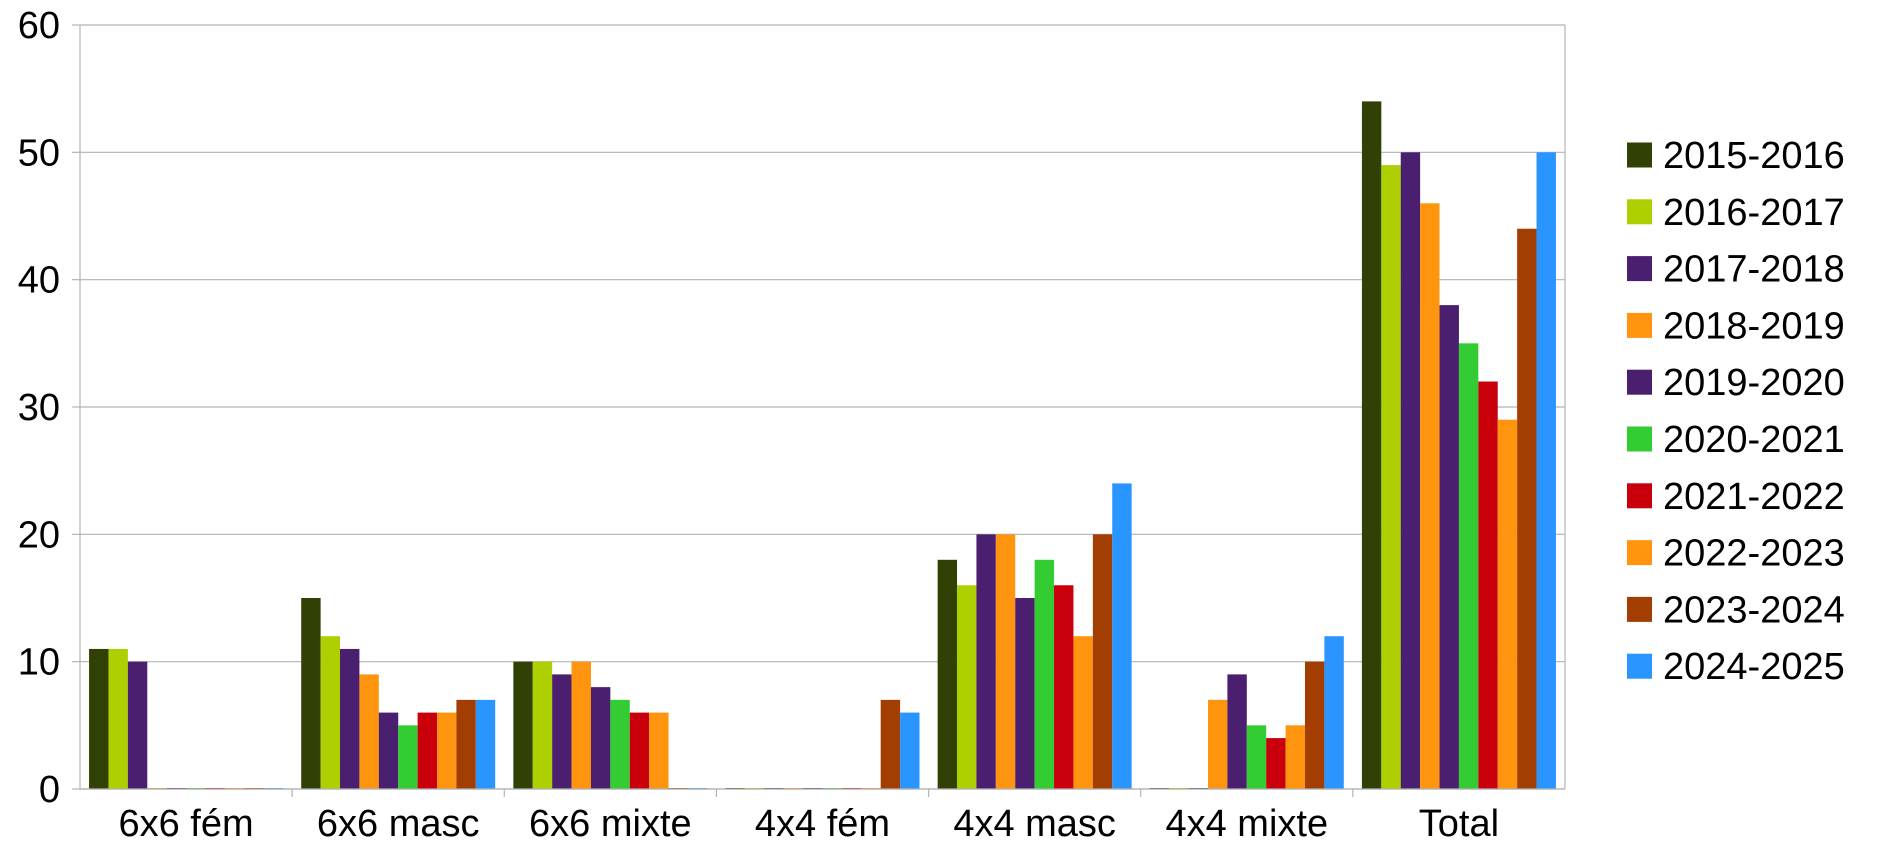  What do you see at coordinates (1754, 554) in the screenshot?
I see `legend-label: 2022-2023` at bounding box center [1754, 554].